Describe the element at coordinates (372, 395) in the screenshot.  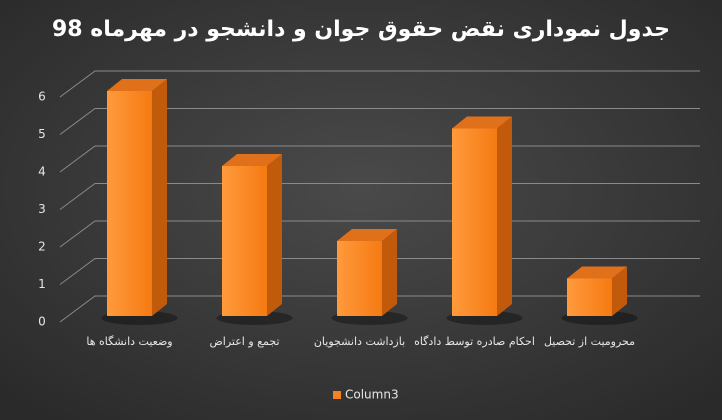
I see `legend-label: Column3` at that location.